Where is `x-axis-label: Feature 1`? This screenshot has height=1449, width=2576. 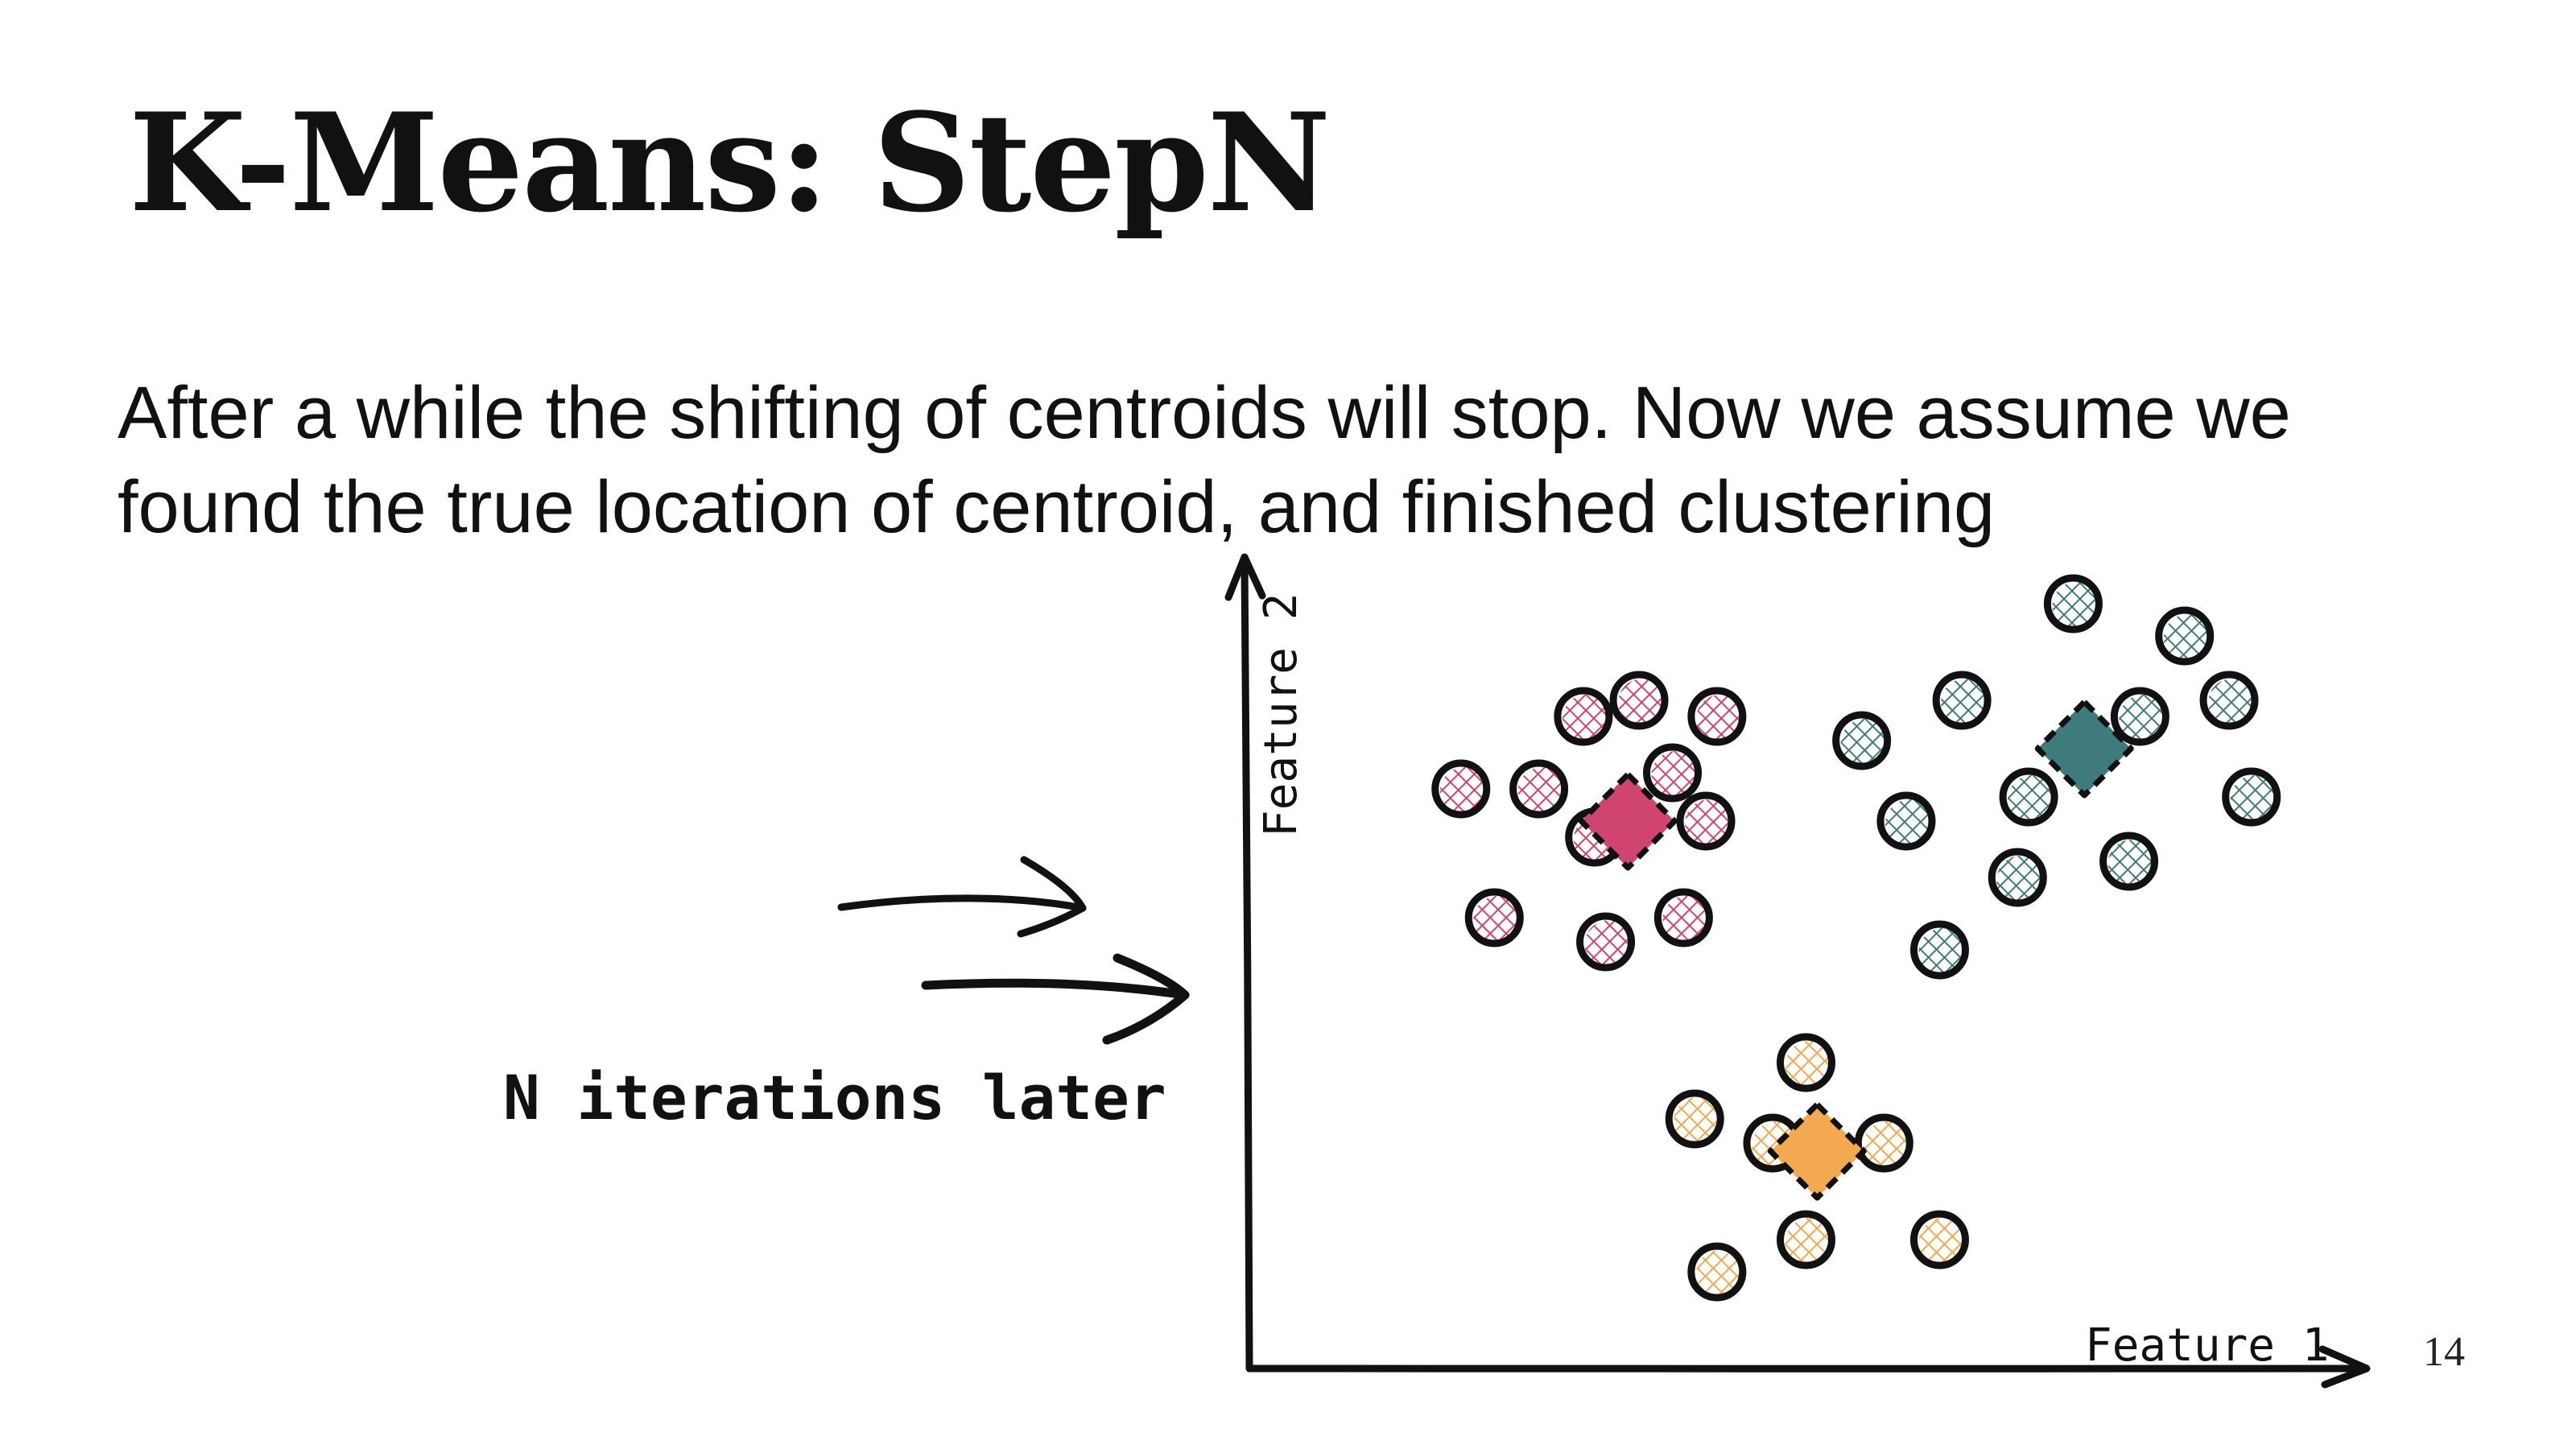 x-axis-label: Feature 1 is located at coordinates (2207, 1345).